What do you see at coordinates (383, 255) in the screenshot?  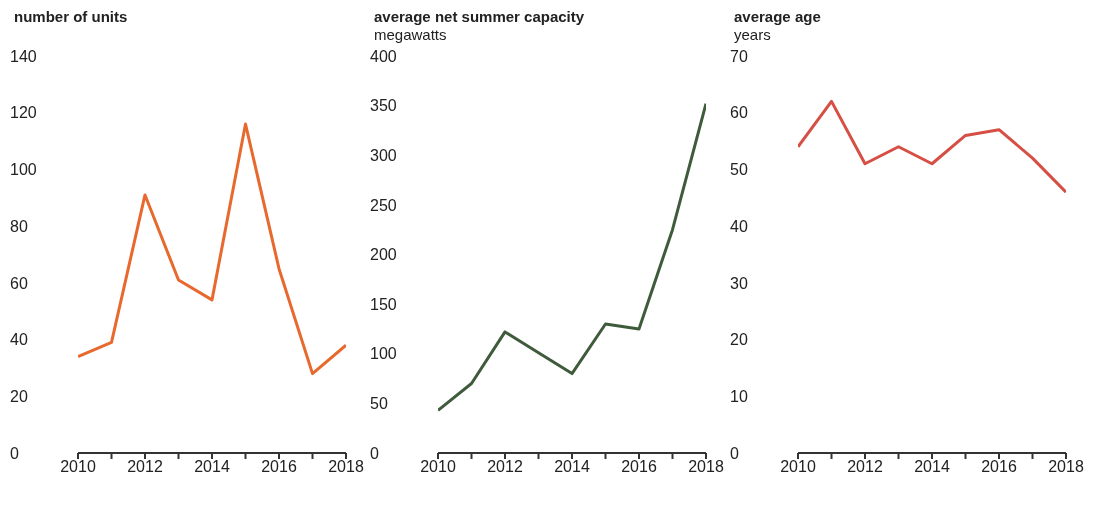 I see `y-tick-label: 200` at bounding box center [383, 255].